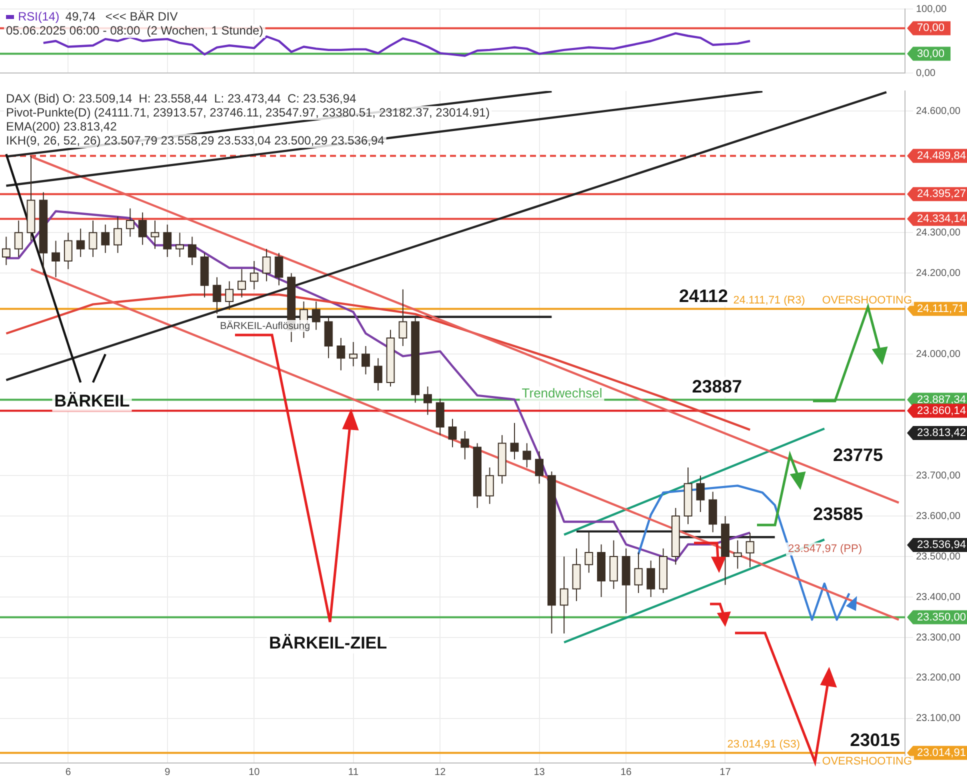 The width and height of the screenshot is (967, 781). I want to click on annotation: 23887, so click(717, 386).